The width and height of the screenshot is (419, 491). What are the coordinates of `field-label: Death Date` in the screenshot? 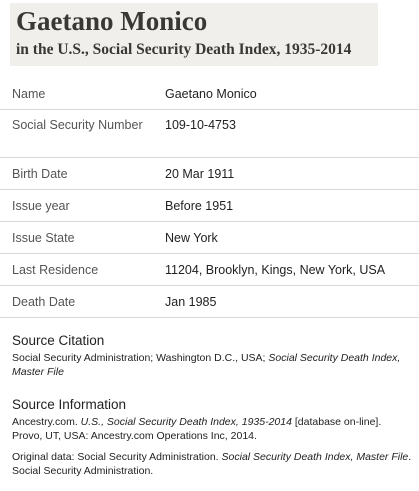 It's located at (44, 302).